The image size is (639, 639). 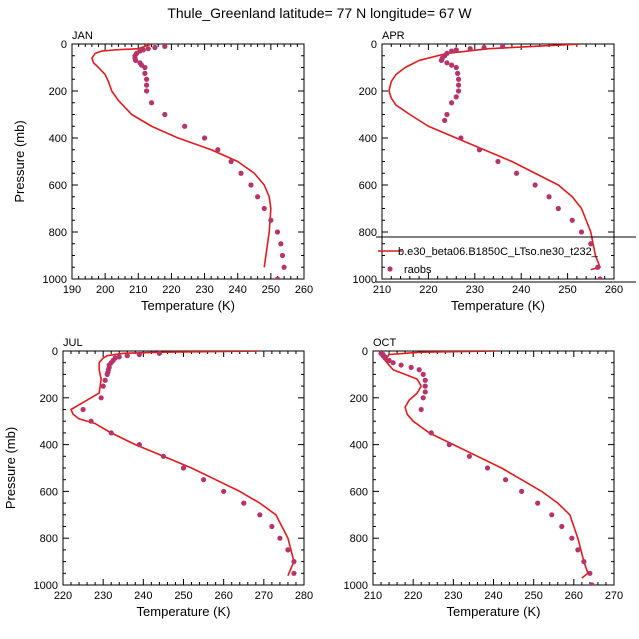 What do you see at coordinates (105, 290) in the screenshot?
I see `x-tick-label: 200` at bounding box center [105, 290].